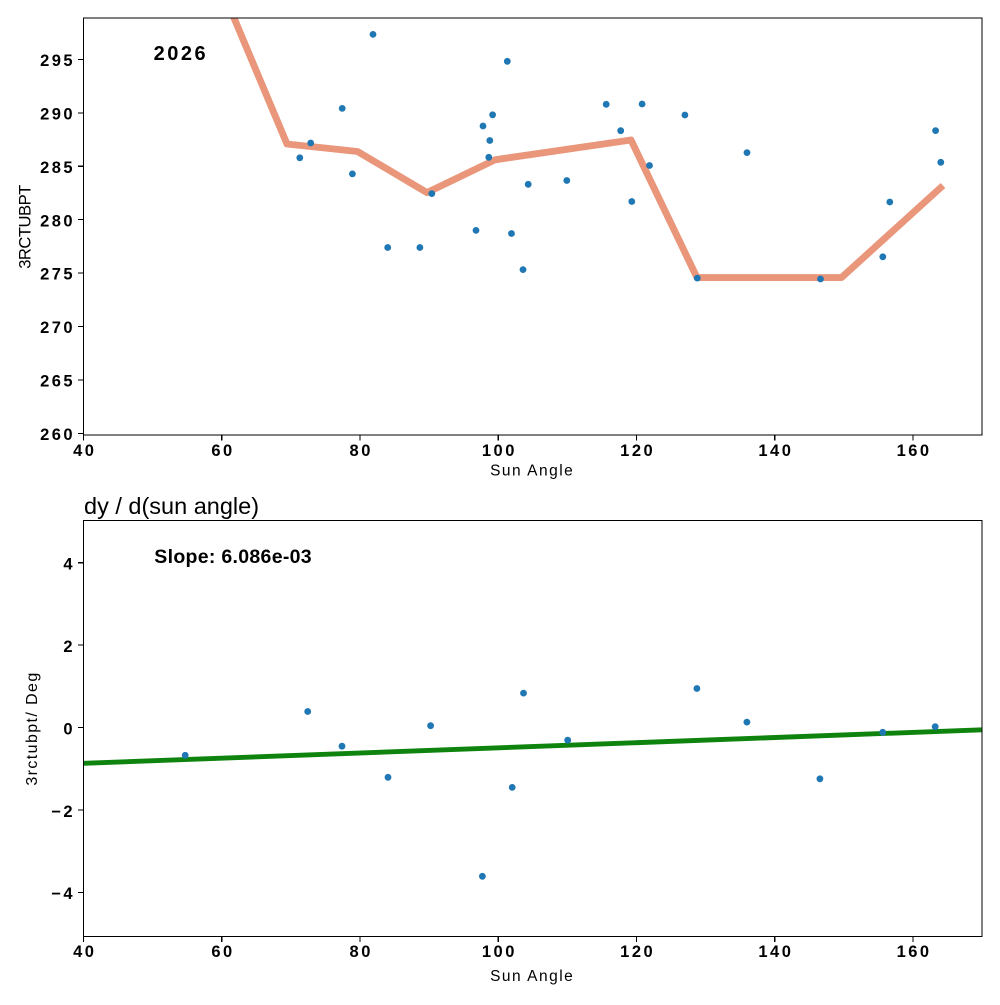 Image resolution: width=1000 pixels, height=1005 pixels. I want to click on svg-text: 3rctubpt/ Deg, so click(32, 728).